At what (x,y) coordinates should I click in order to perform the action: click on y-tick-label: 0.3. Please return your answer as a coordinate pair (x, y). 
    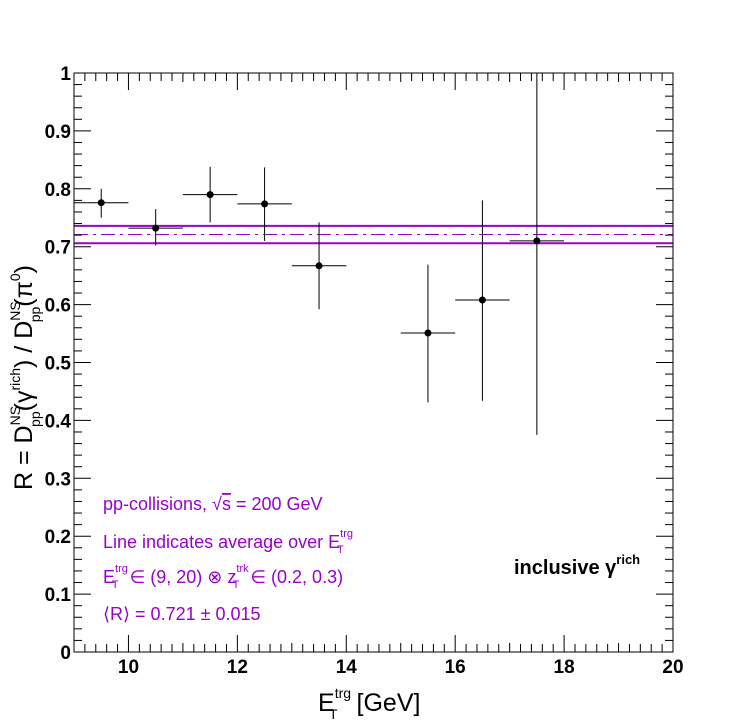
    Looking at the image, I should click on (58, 479).